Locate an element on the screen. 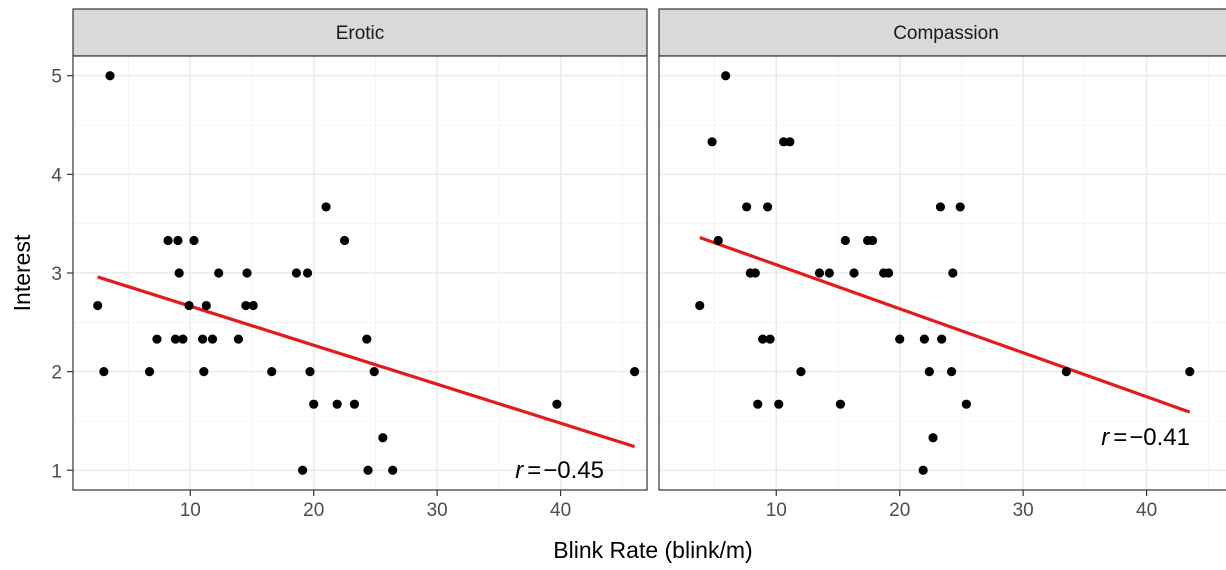  y-tick-label: 3 is located at coordinates (56, 274).